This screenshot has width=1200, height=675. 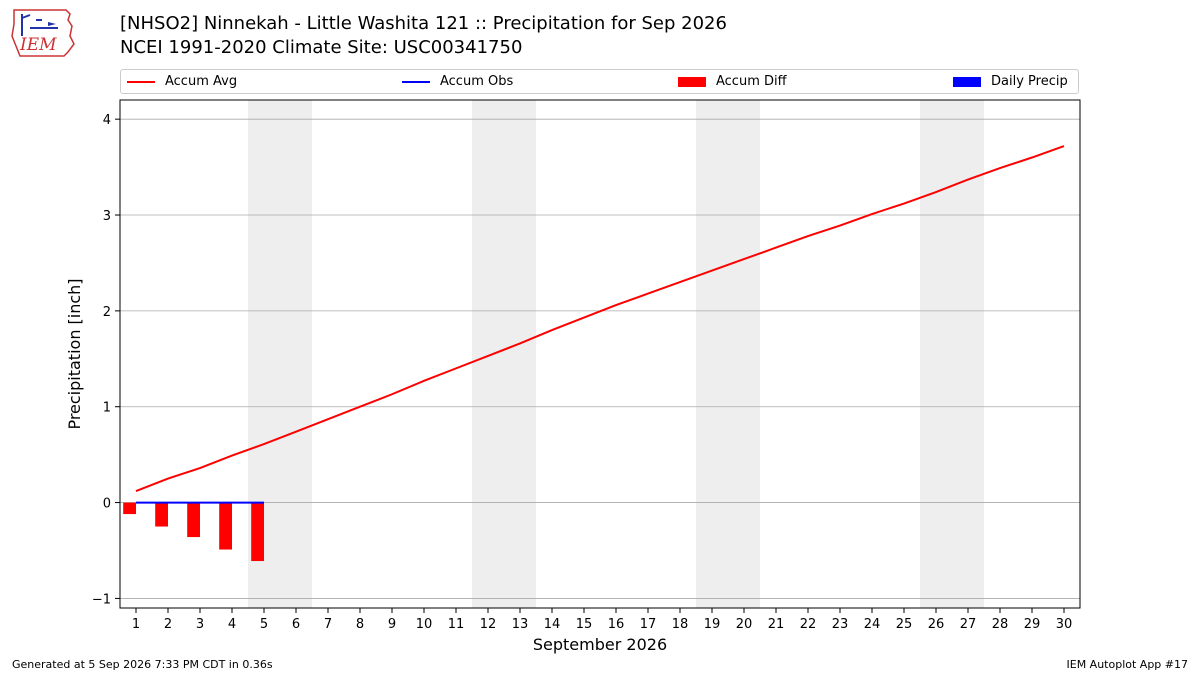 I want to click on y-axis-label: Precipitation [inch], so click(x=74, y=353).